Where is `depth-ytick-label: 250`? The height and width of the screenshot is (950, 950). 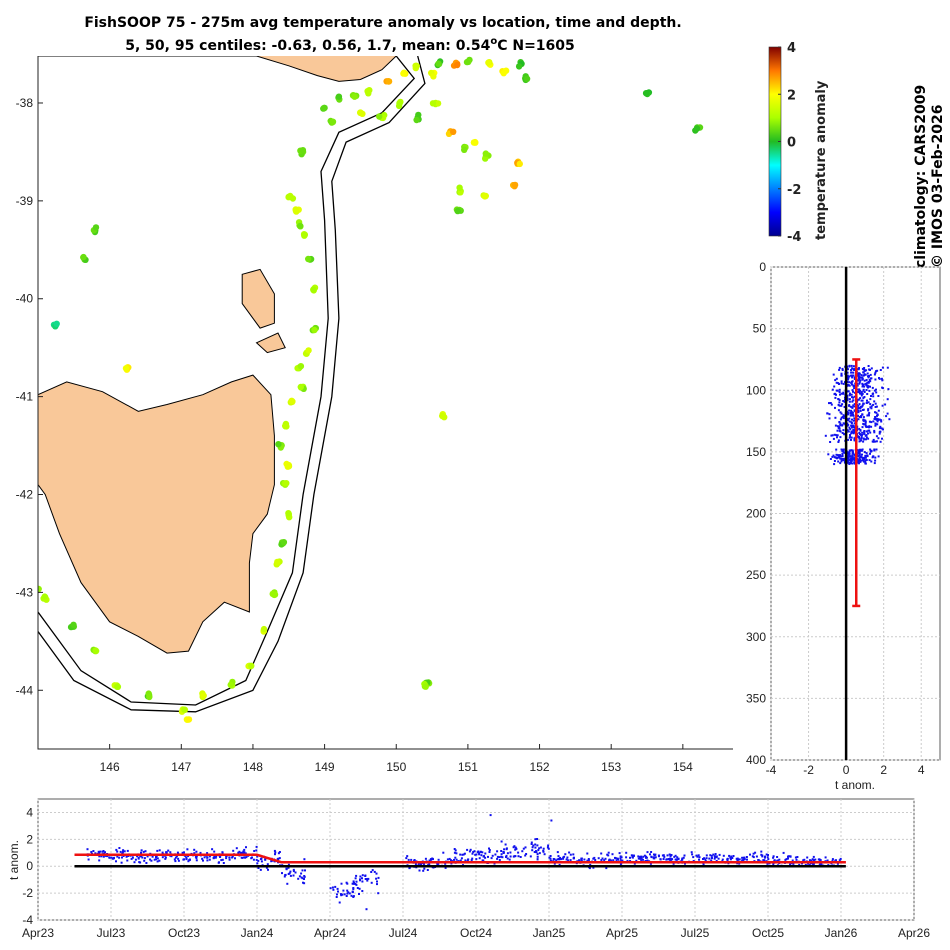
depth-ytick-label: 250 is located at coordinates (756, 575).